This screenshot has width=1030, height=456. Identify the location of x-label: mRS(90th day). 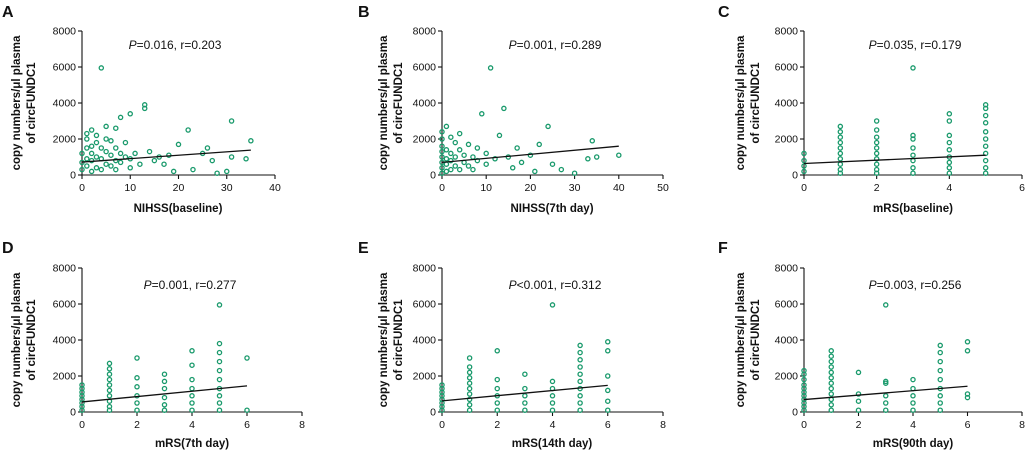
(913, 444).